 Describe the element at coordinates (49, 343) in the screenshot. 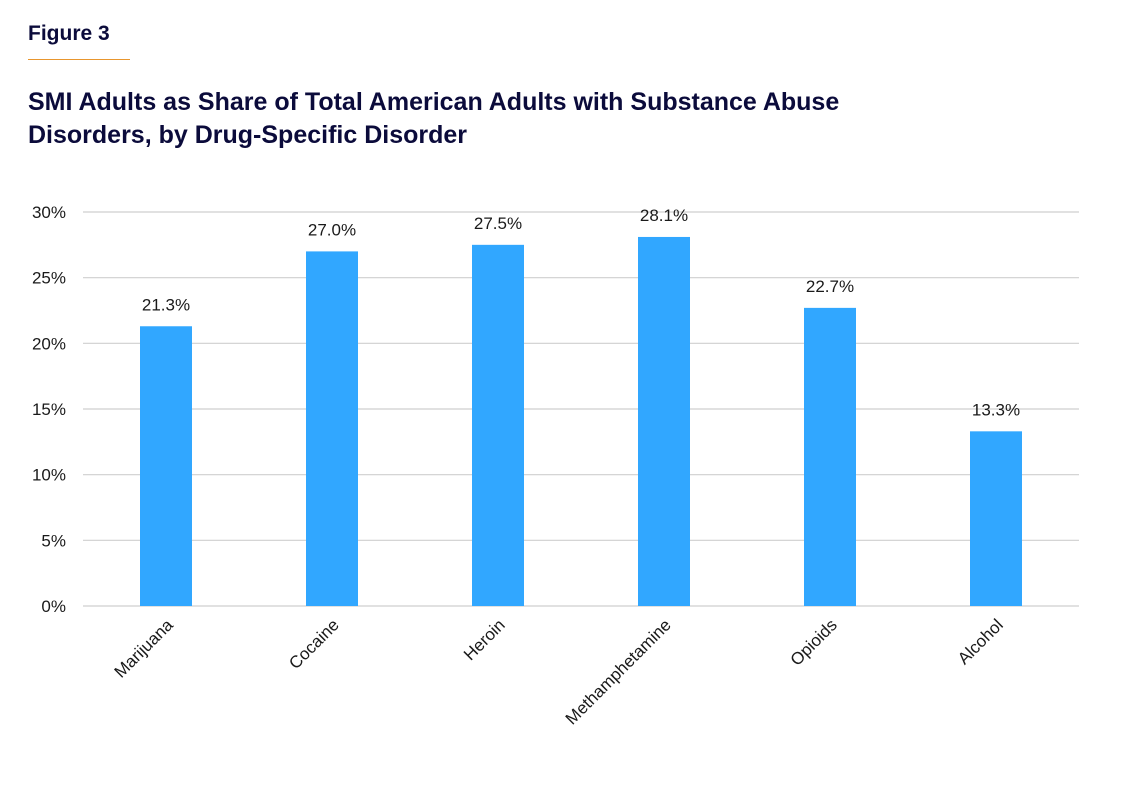

I see `y-tick-label: 20%` at that location.